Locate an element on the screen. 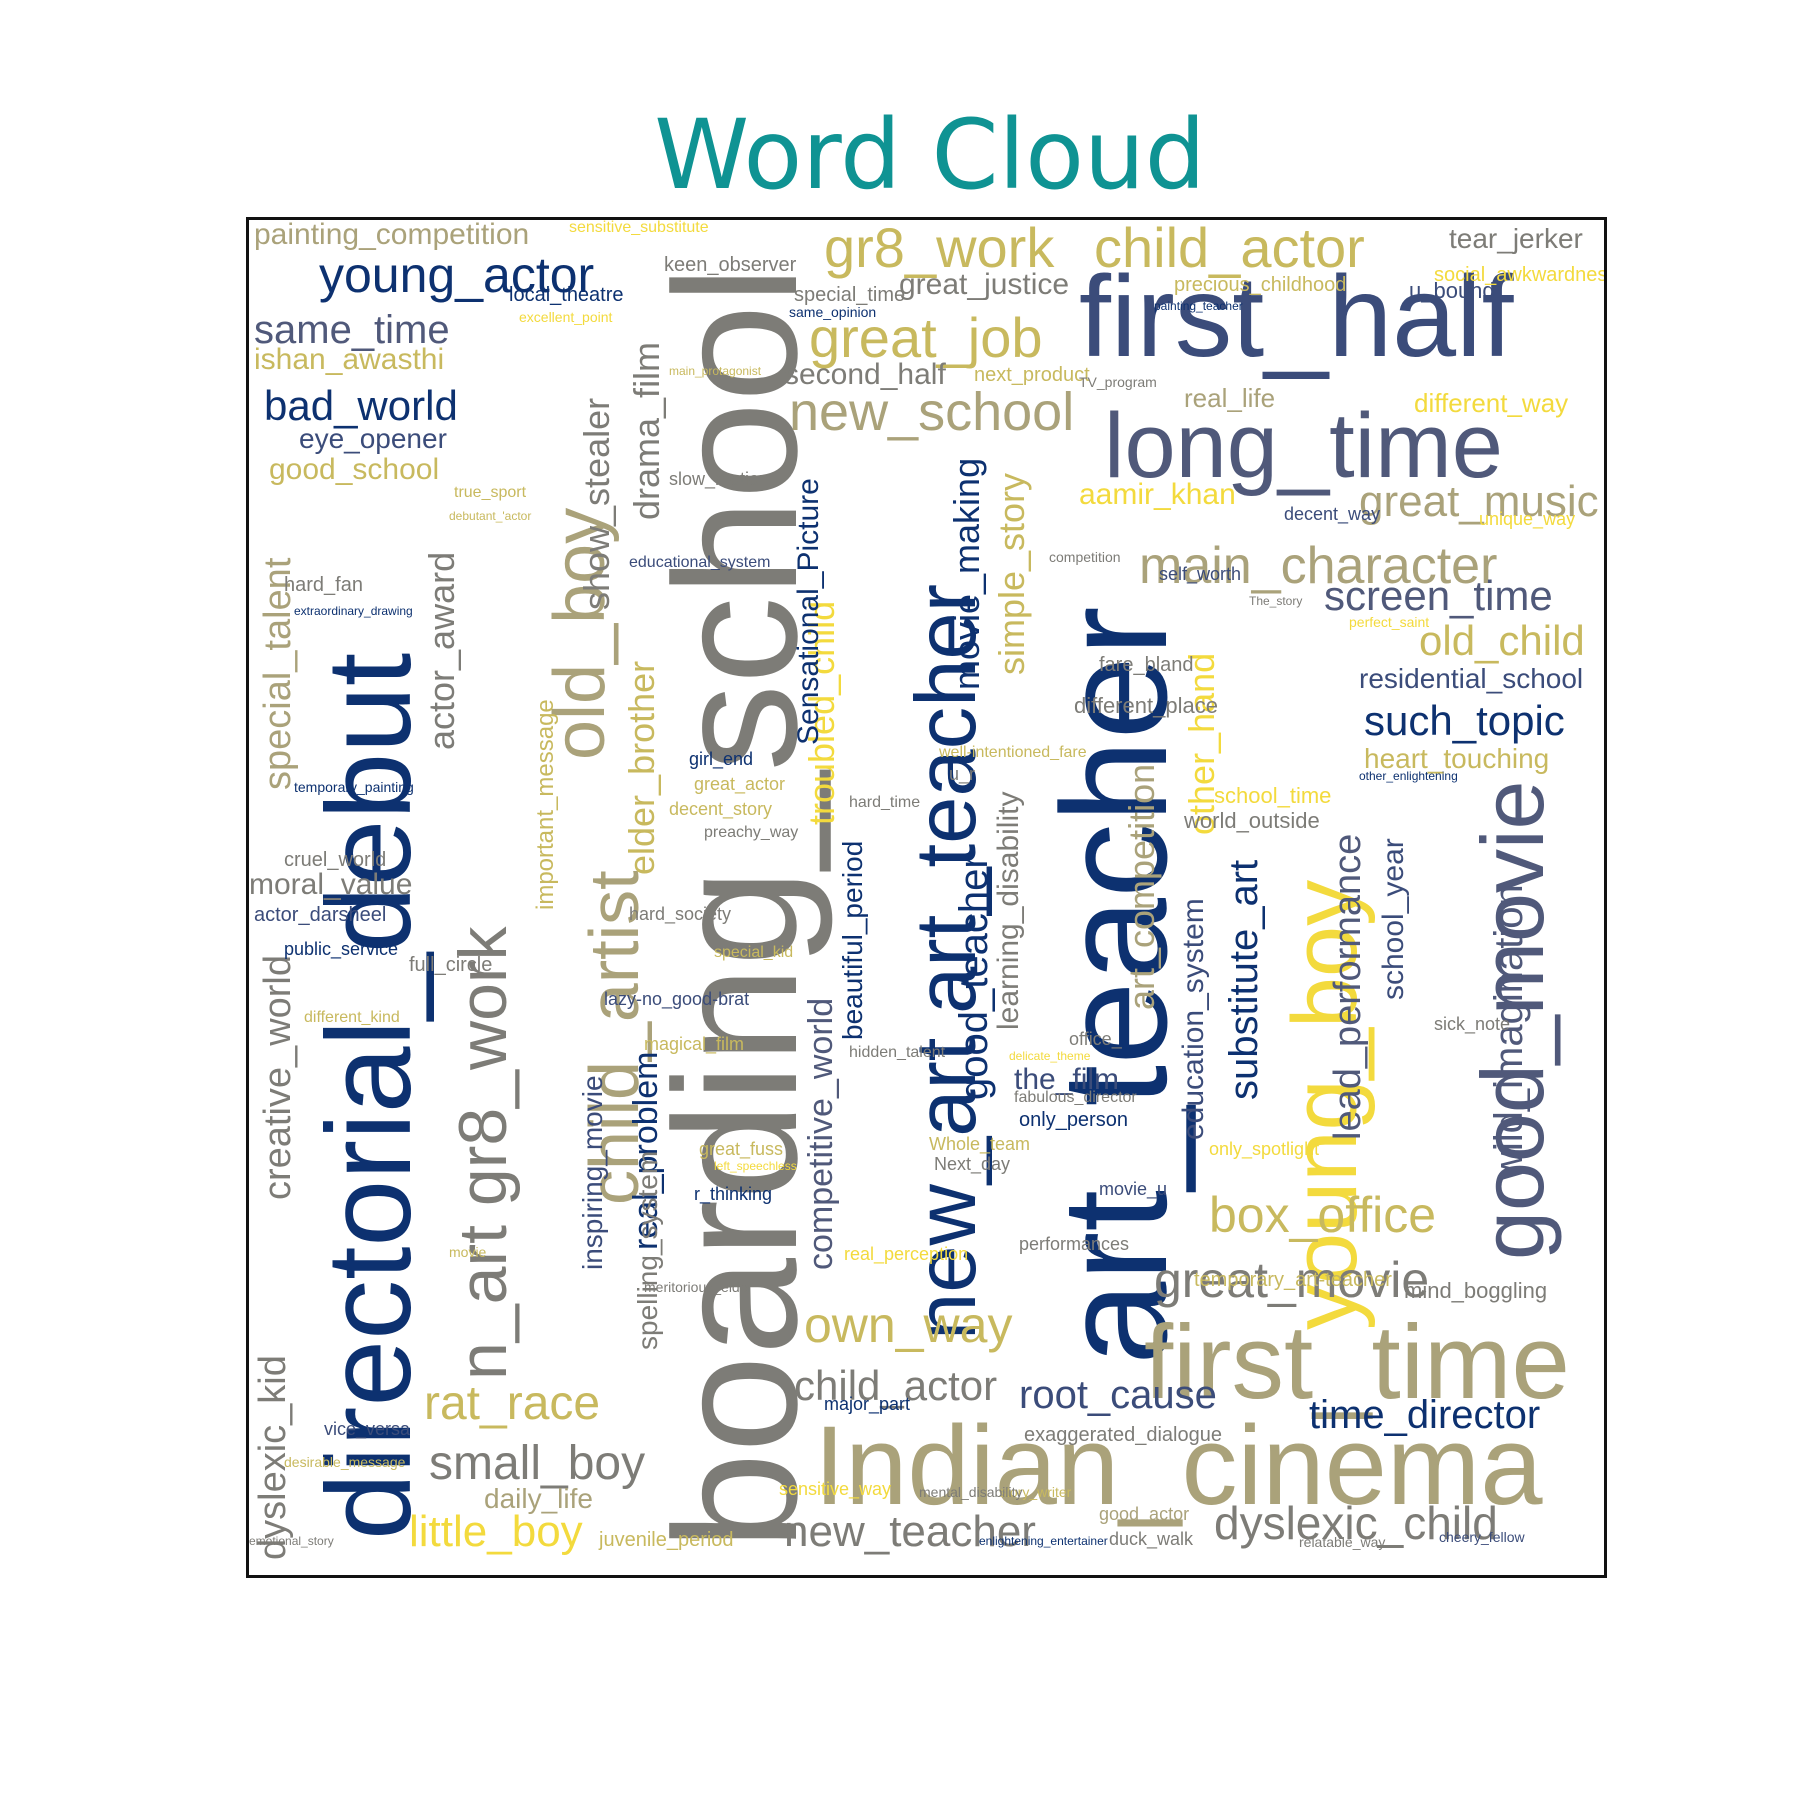 The width and height of the screenshot is (1800, 1800). cloud-word: child_actor is located at coordinates (896, 1385).